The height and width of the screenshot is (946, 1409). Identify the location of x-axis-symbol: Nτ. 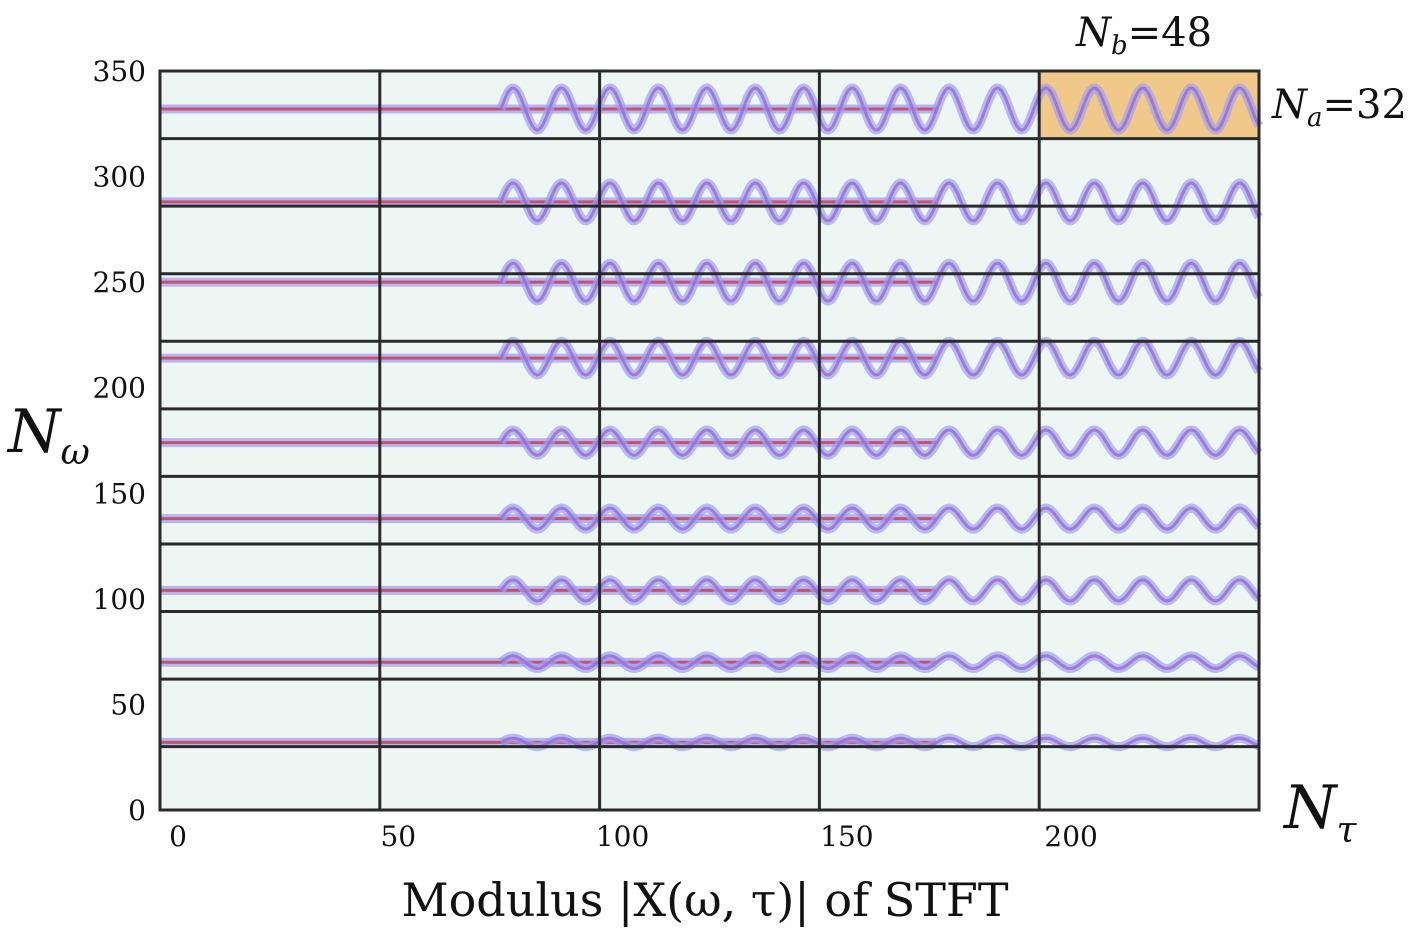
(1320, 812).